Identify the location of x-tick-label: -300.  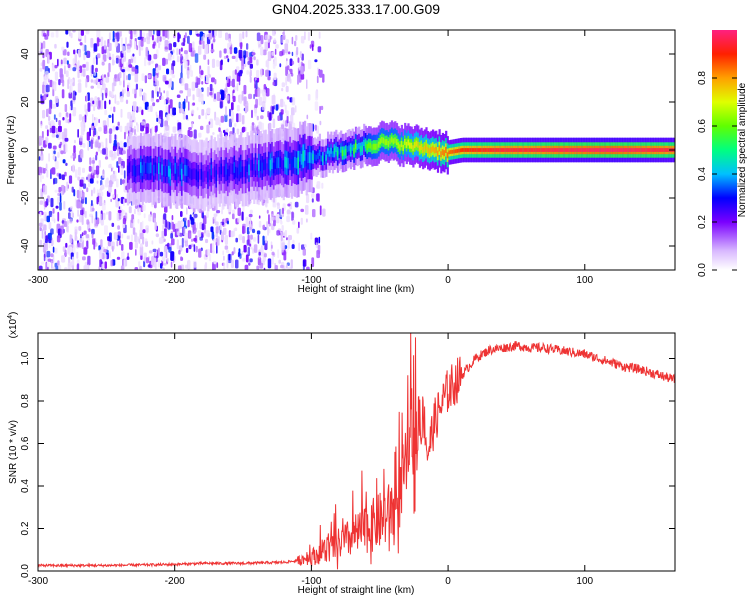
(38, 280).